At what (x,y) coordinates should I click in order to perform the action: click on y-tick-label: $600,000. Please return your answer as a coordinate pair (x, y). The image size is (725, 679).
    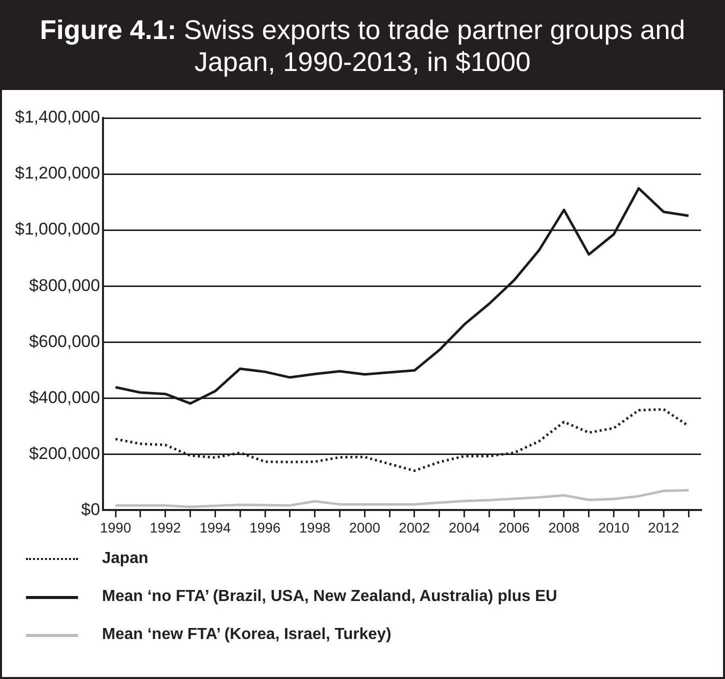
    Looking at the image, I should click on (64, 341).